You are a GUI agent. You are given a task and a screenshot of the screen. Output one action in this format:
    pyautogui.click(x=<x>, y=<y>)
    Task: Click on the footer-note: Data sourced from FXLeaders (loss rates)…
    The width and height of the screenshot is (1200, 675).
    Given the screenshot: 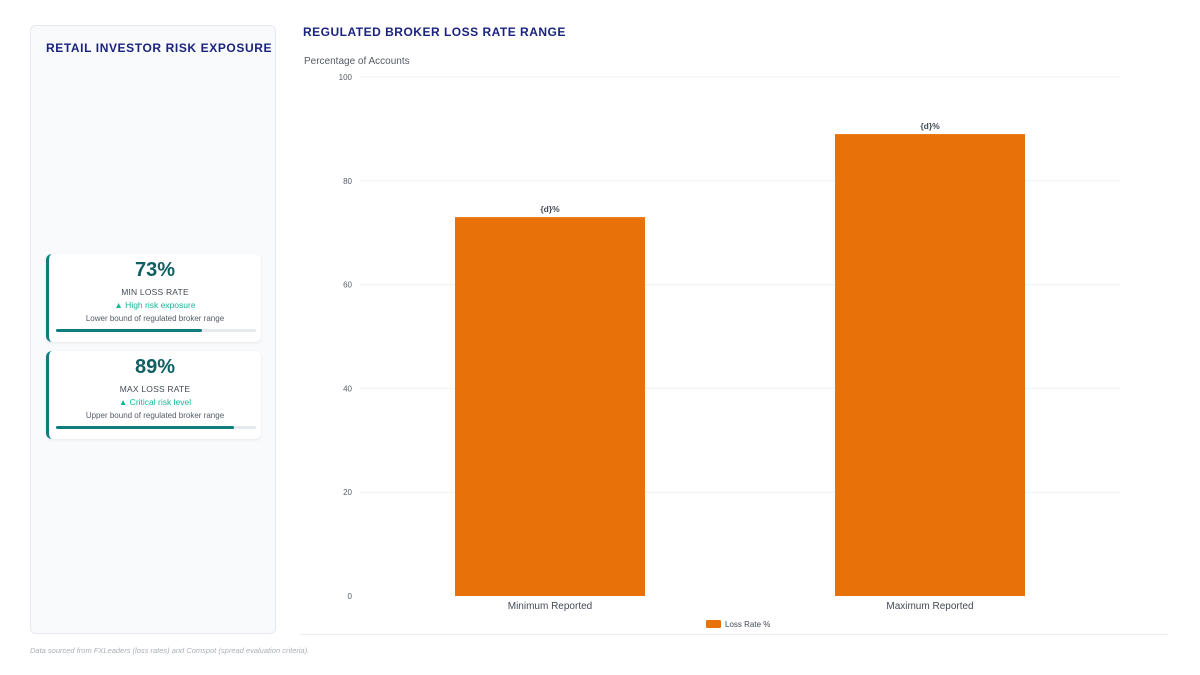 What is the action you would take?
    pyautogui.click(x=170, y=650)
    